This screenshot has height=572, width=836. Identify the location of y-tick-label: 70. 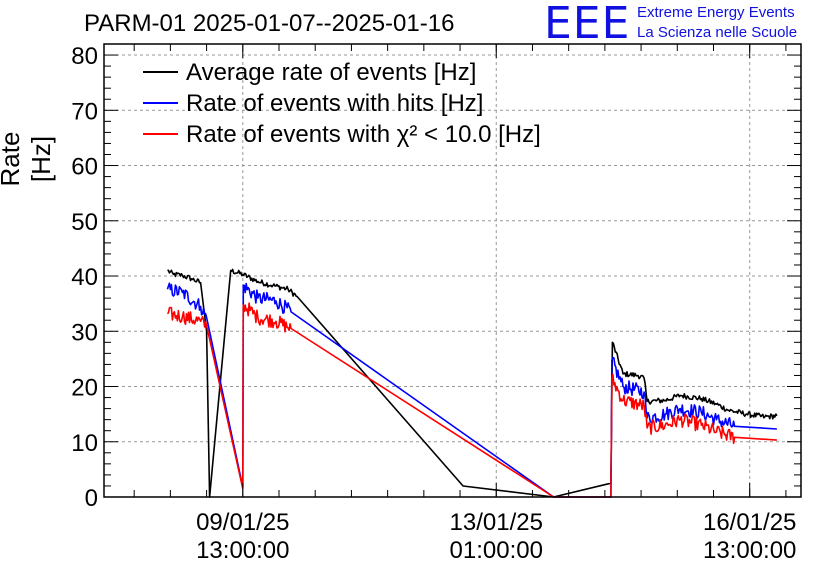
(84, 111).